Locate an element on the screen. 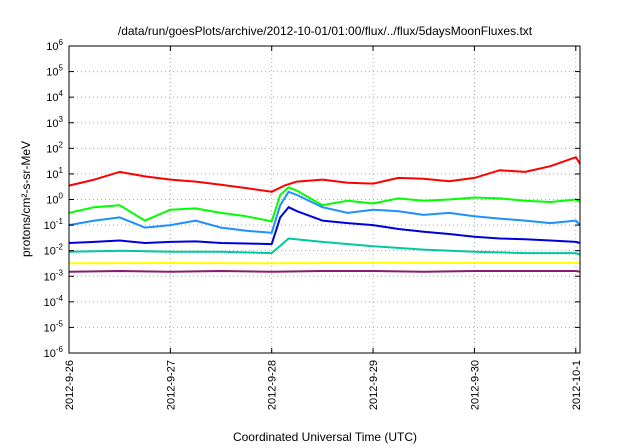  y-tick-label: 10² is located at coordinates (54, 147).